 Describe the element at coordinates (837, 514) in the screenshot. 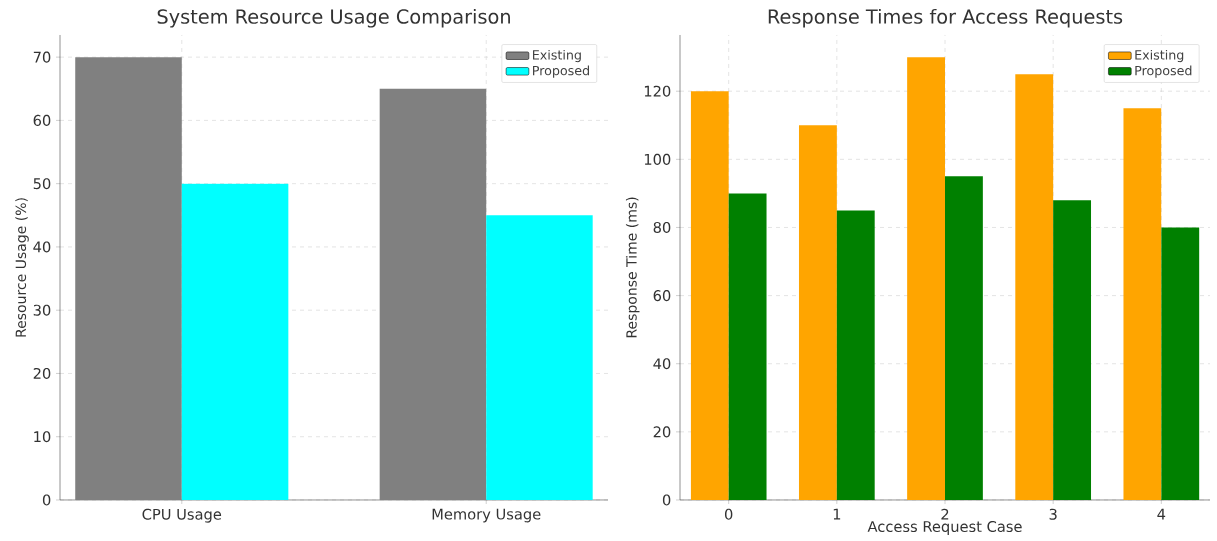

I see `x-tick-label: 1` at that location.